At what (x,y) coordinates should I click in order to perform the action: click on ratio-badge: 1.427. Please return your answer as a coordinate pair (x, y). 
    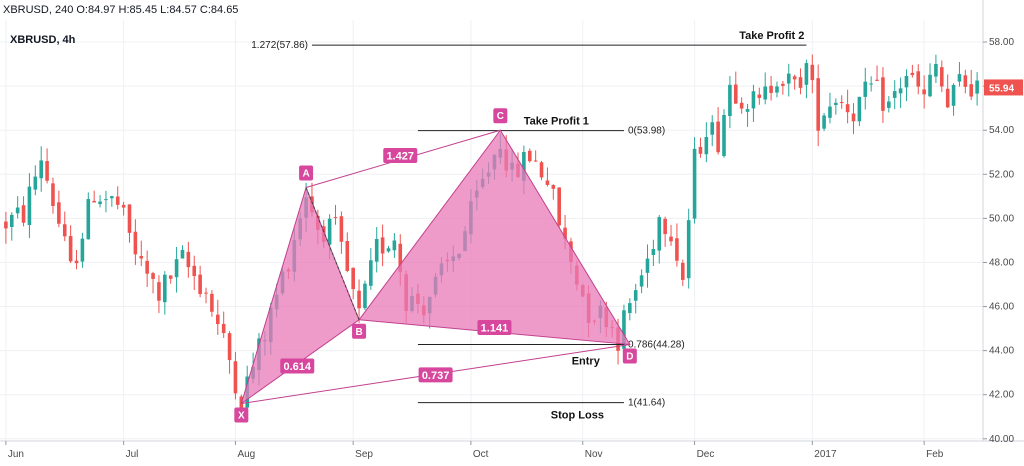
    Looking at the image, I should click on (400, 156).